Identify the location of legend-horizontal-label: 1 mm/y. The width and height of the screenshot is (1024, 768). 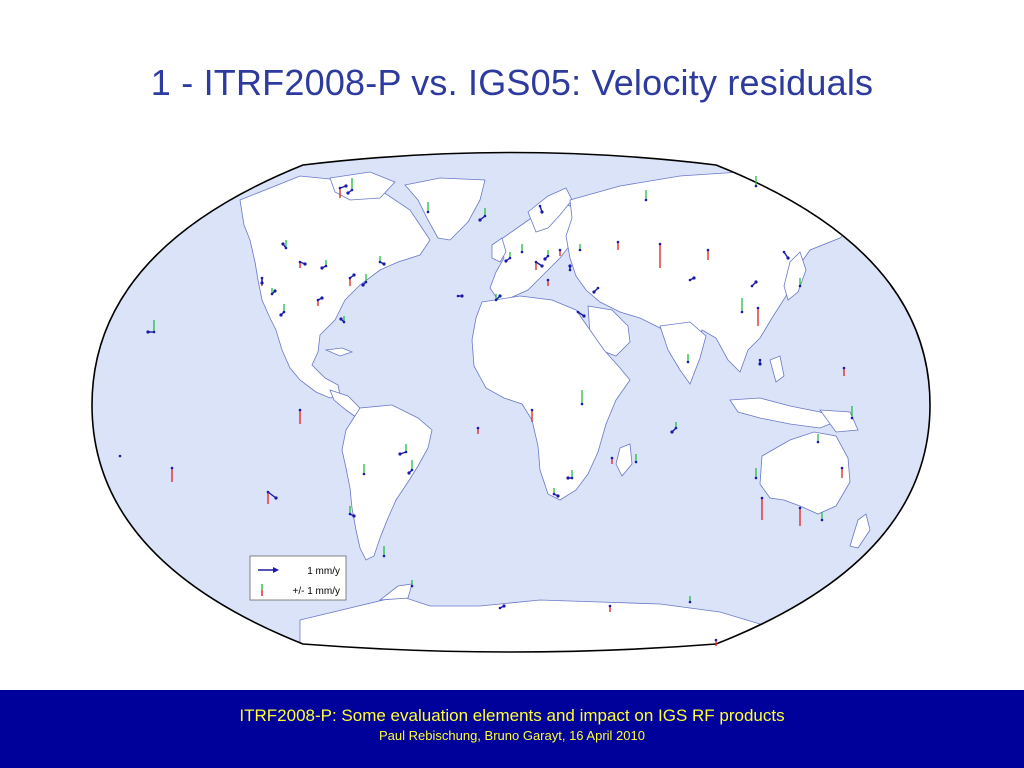
(323, 571).